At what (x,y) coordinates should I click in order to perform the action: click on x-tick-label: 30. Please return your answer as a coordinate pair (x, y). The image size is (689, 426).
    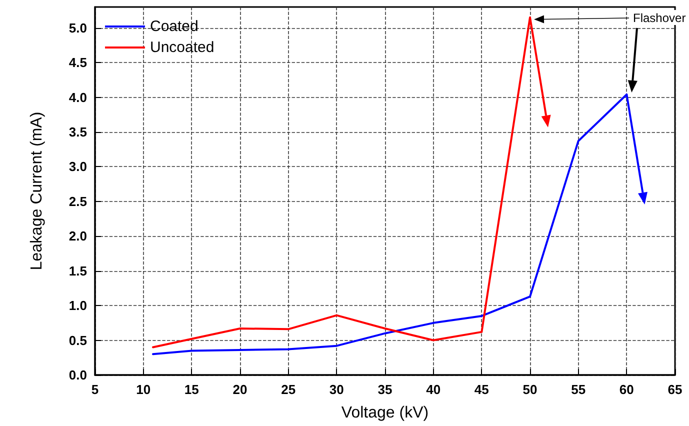
    Looking at the image, I should click on (336, 389).